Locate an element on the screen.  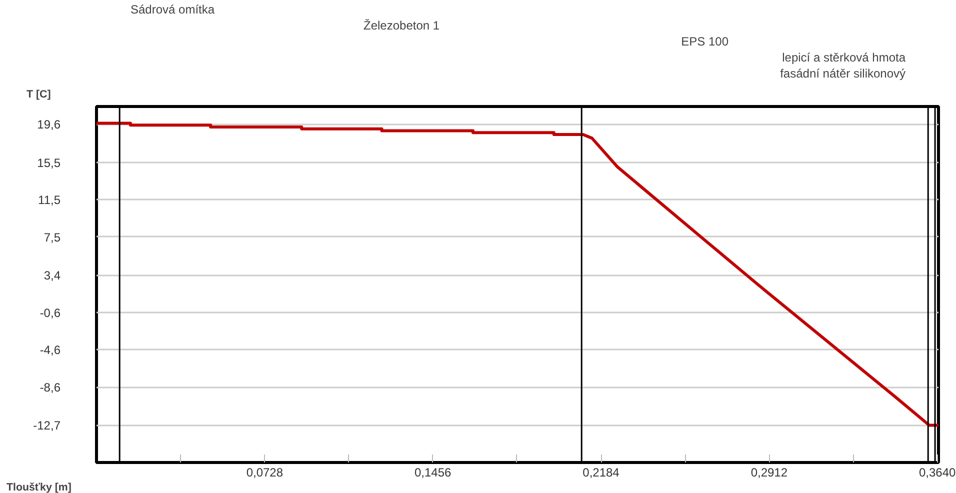
y-tick-label: 19,6 is located at coordinates (49, 125).